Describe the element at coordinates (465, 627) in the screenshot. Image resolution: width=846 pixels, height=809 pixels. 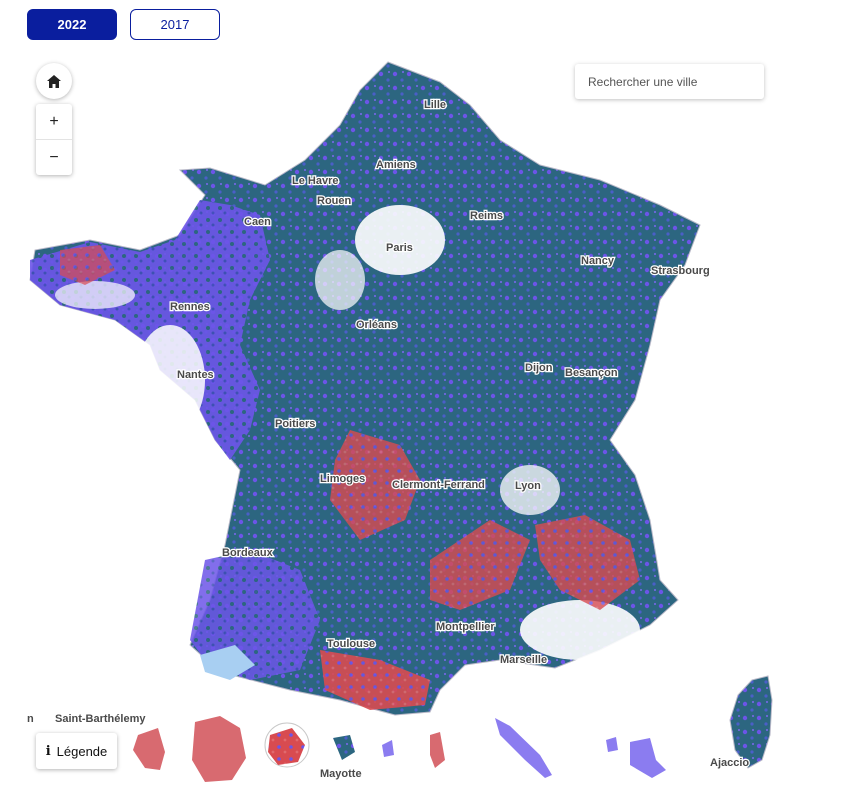
I see `city-label-montpellier: Montpellier` at that location.